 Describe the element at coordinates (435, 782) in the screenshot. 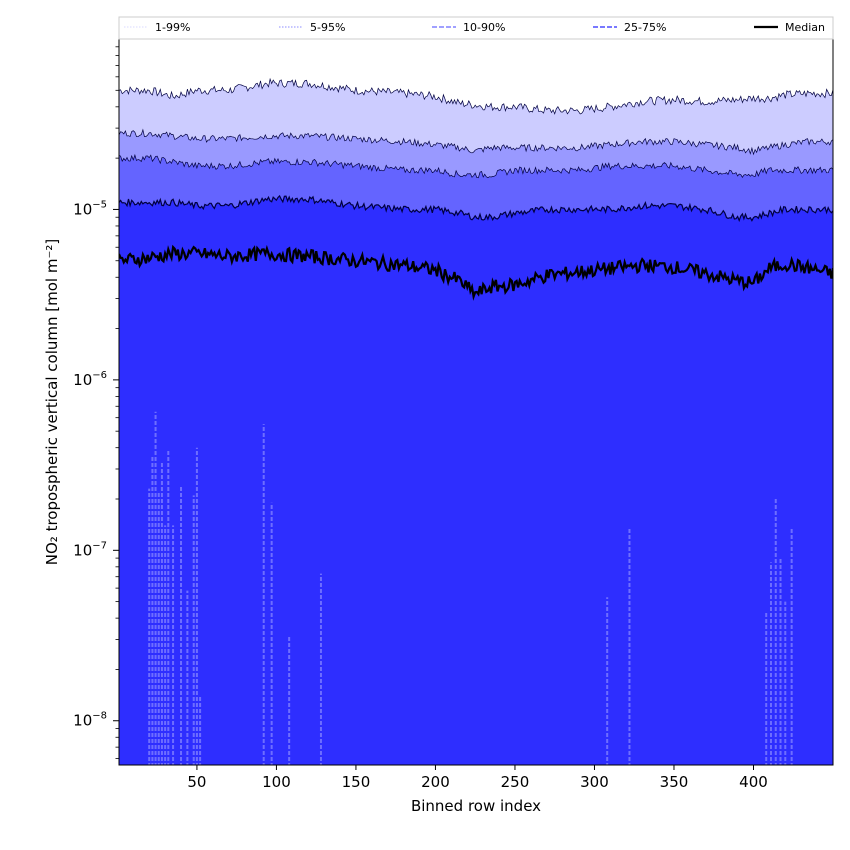

I see `x-tick-label-200: 200` at that location.